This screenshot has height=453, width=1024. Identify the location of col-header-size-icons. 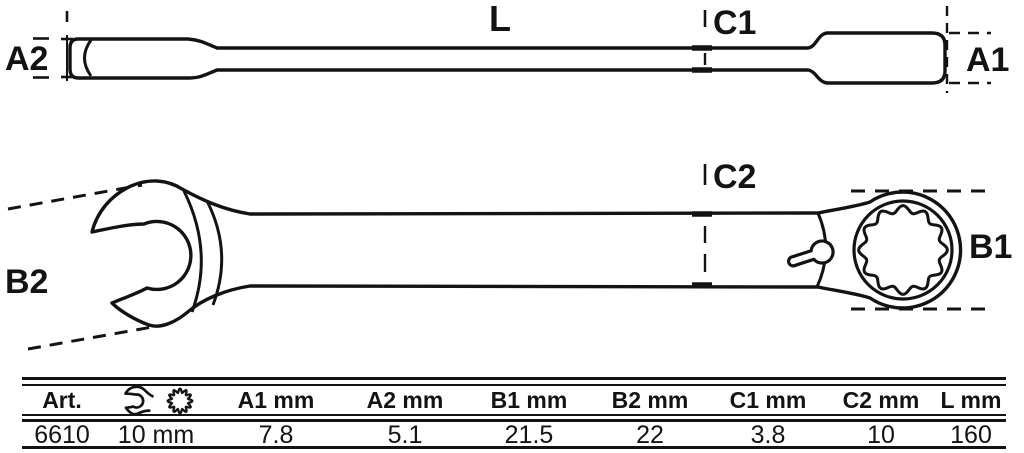
(156, 400).